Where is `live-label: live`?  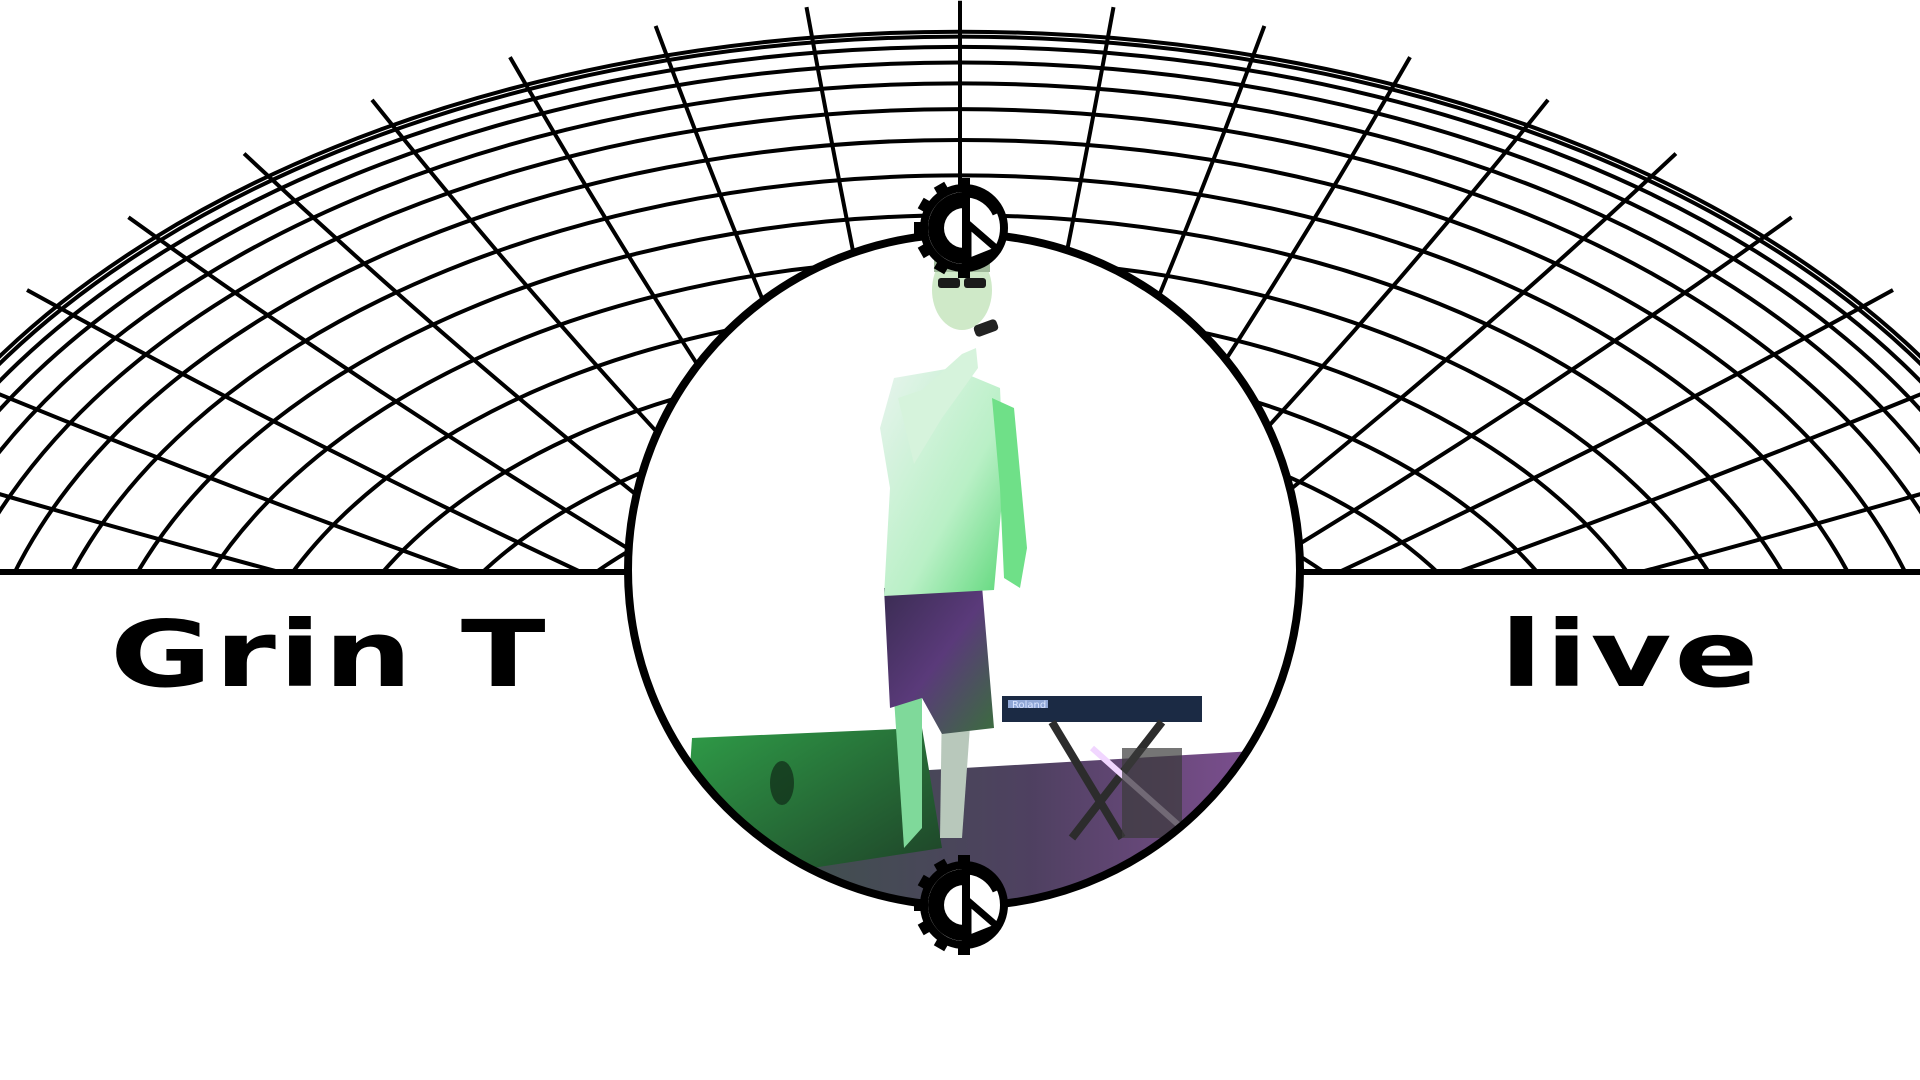 live-label: live is located at coordinates (1631, 654).